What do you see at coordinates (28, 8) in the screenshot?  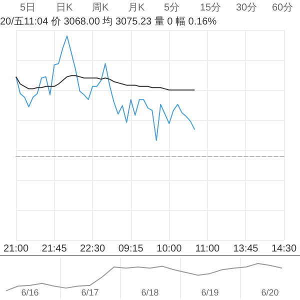 I see `text: 5日` at bounding box center [28, 8].